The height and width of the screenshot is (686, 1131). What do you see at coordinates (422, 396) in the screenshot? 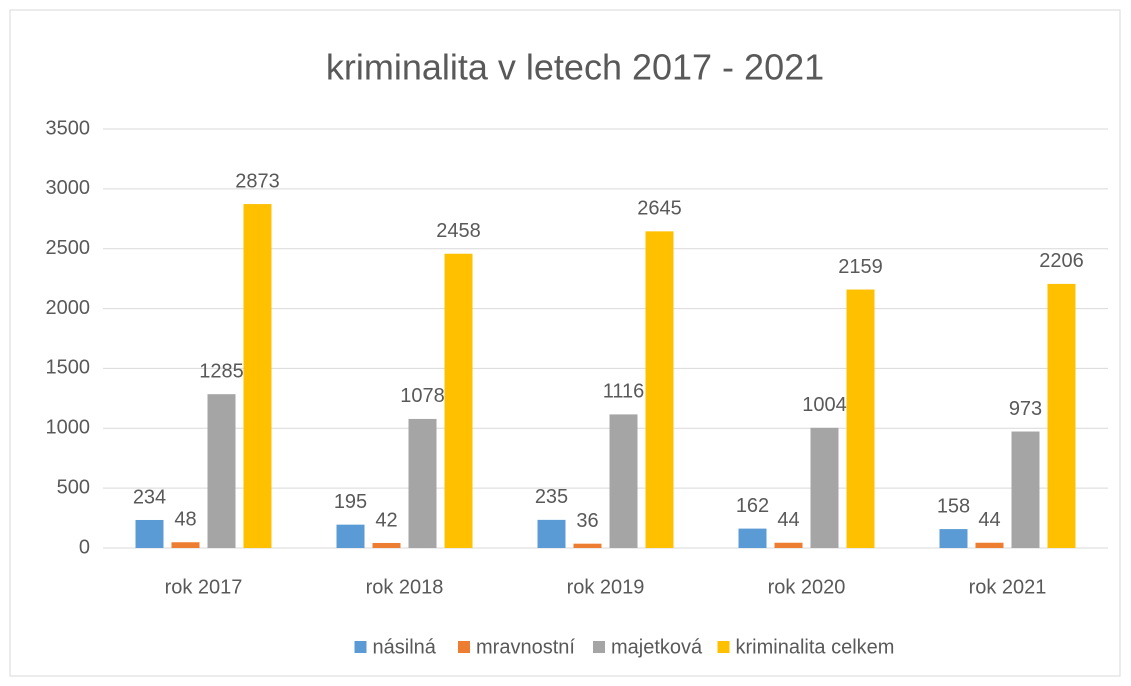
I see `data-label: 1078` at bounding box center [422, 396].